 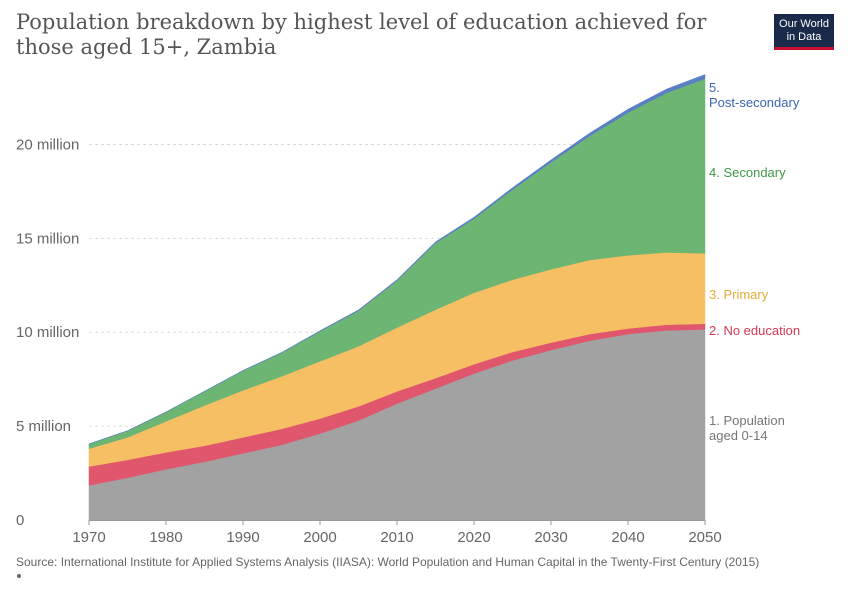 What do you see at coordinates (754, 102) in the screenshot?
I see `series-label-line: Post-secondary` at bounding box center [754, 102].